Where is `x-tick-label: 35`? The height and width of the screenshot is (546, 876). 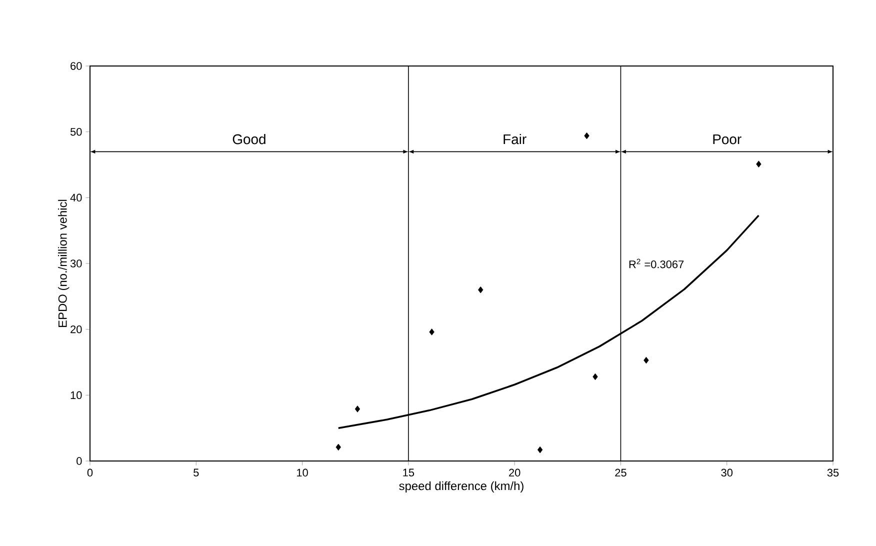 x-tick-label: 35 is located at coordinates (833, 472).